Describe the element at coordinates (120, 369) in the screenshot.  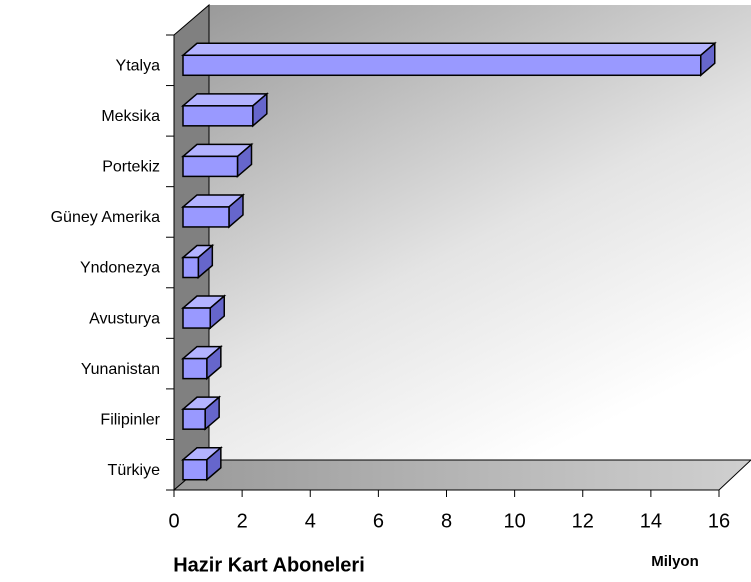
I see `y-tick-label: Yunanistan` at that location.